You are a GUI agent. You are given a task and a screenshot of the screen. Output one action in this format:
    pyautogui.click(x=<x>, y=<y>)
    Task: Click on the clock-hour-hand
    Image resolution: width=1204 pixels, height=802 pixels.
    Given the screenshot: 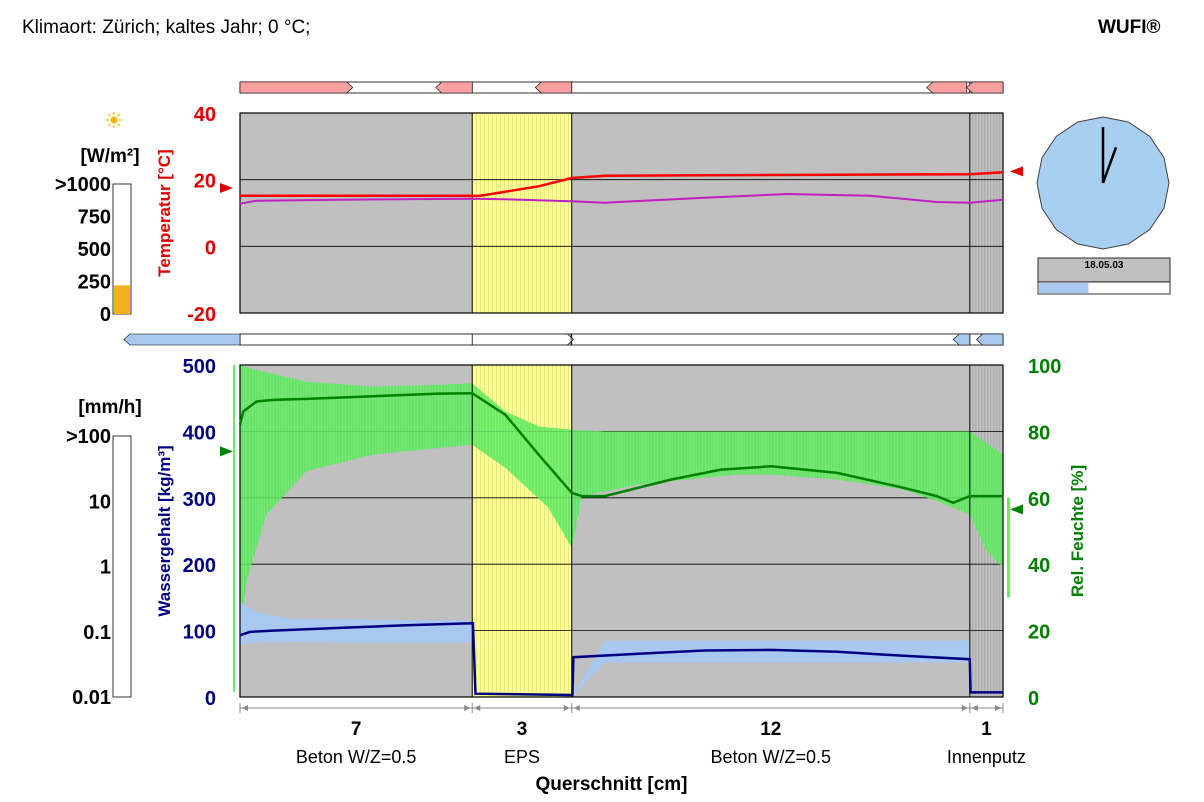 What is the action you would take?
    pyautogui.click(x=1109, y=165)
    